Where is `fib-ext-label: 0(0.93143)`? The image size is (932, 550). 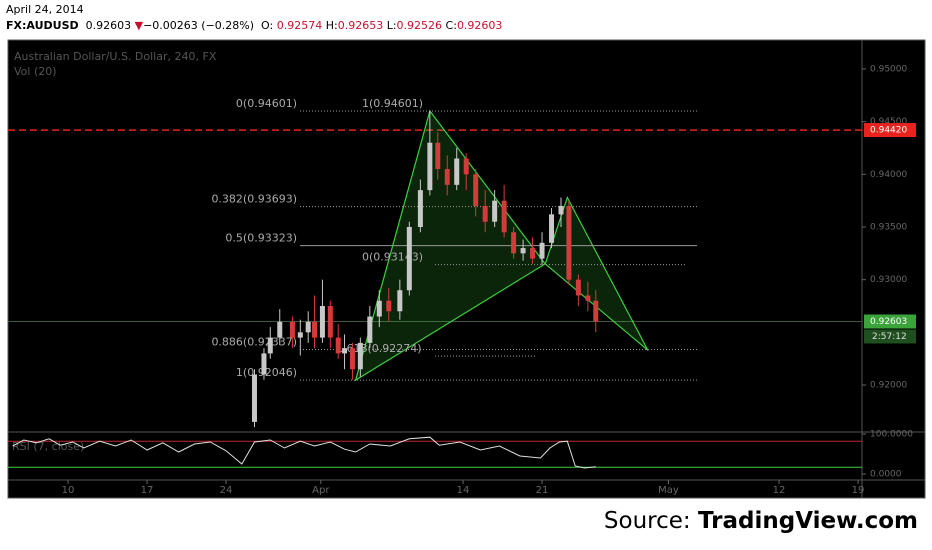 fib-ext-label: 0(0.93143) is located at coordinates (392, 257).